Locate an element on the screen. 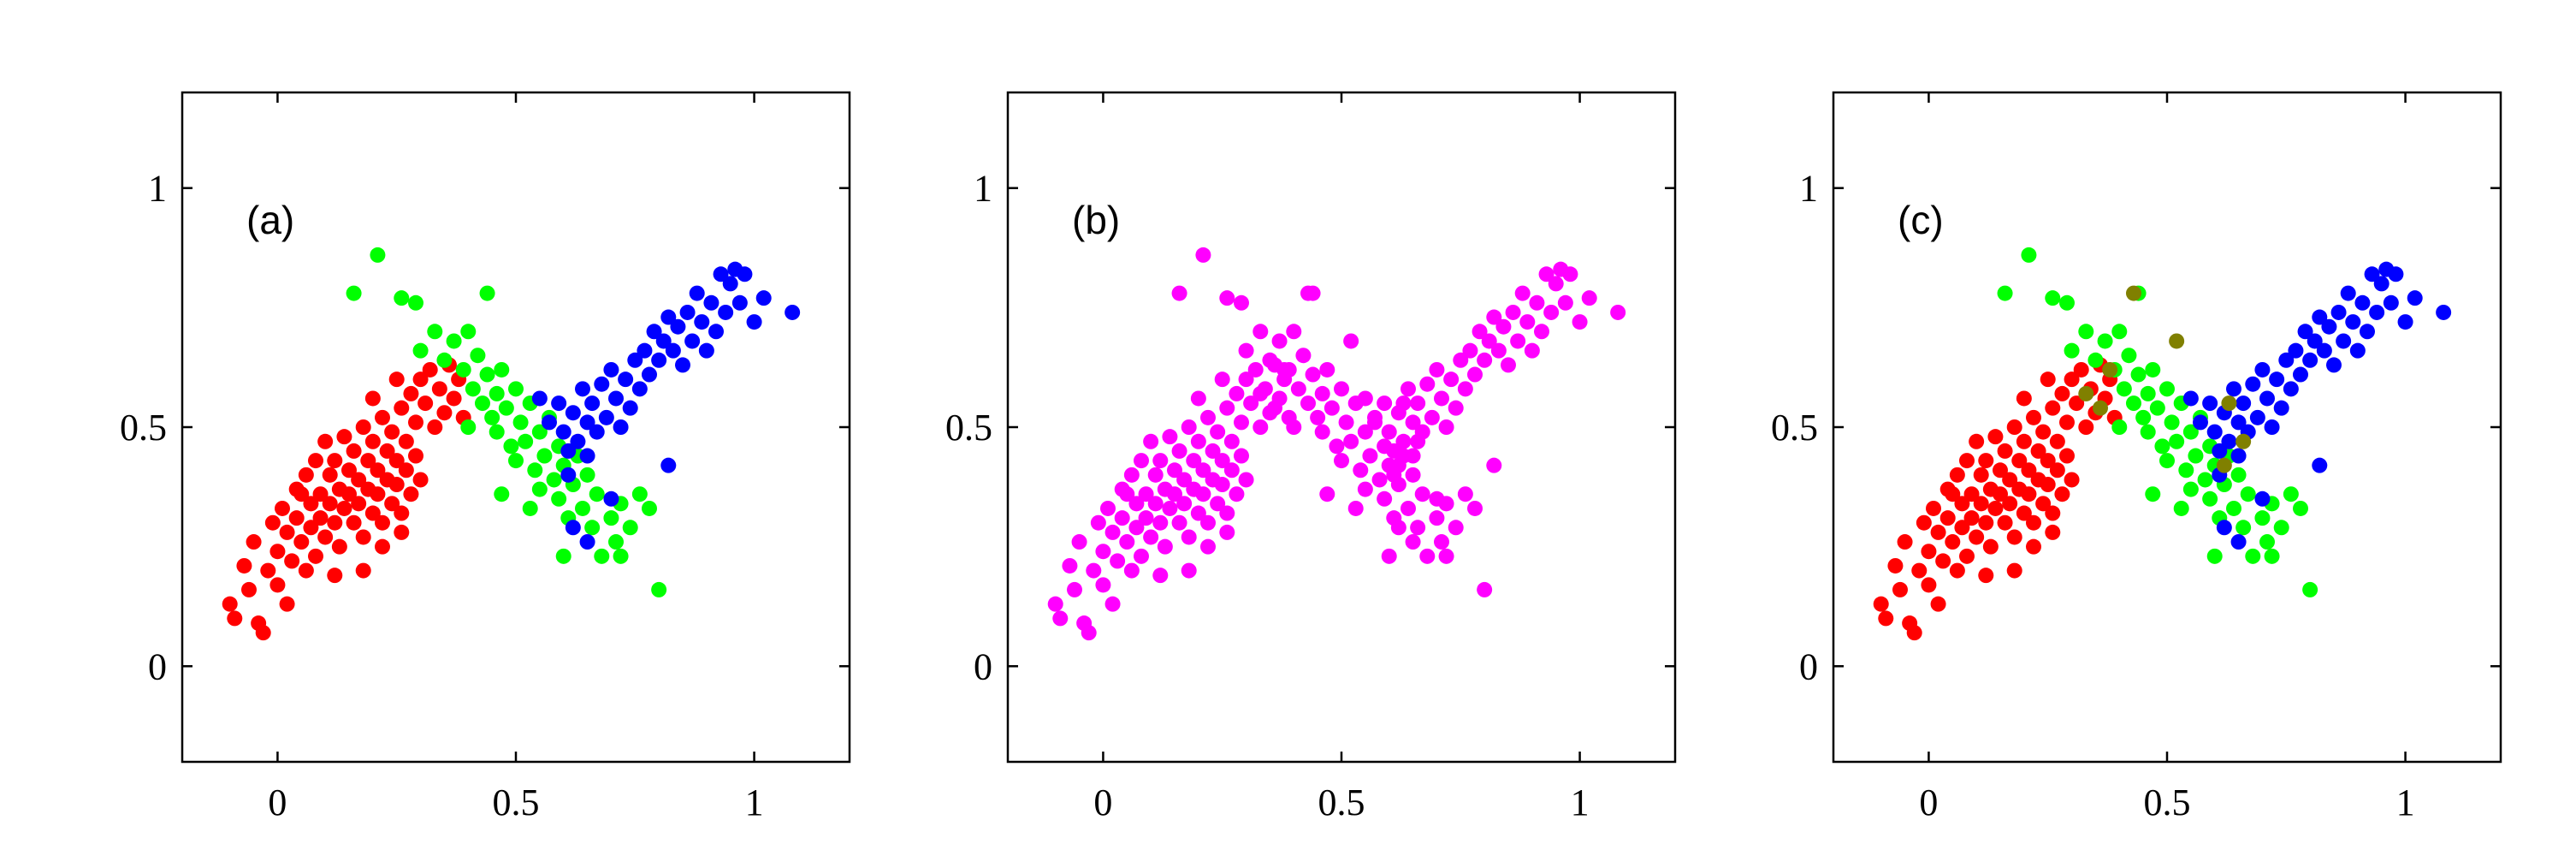 This screenshot has height=856, width=2576. panel-label: (b) is located at coordinates (1096, 220).